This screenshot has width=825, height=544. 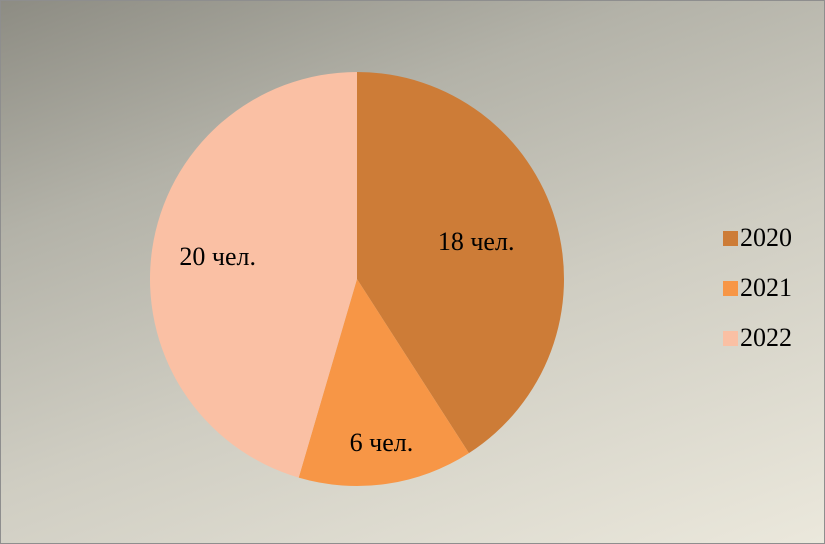 I want to click on legend-swatch-2021, so click(x=730, y=288).